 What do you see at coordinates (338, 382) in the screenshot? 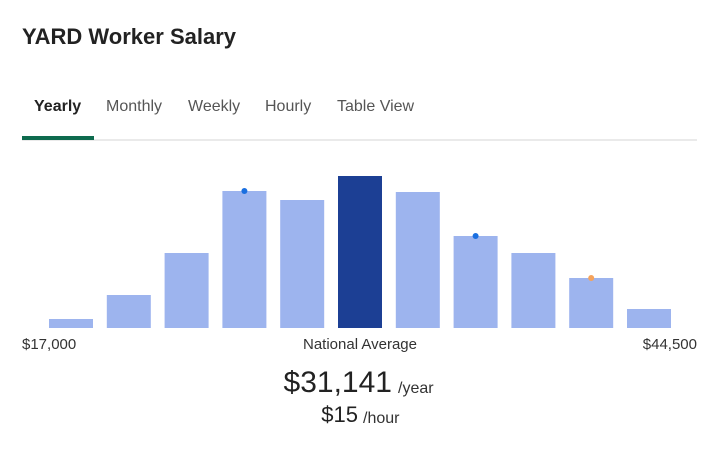
I see `yearly-salary: $31,141` at bounding box center [338, 382].